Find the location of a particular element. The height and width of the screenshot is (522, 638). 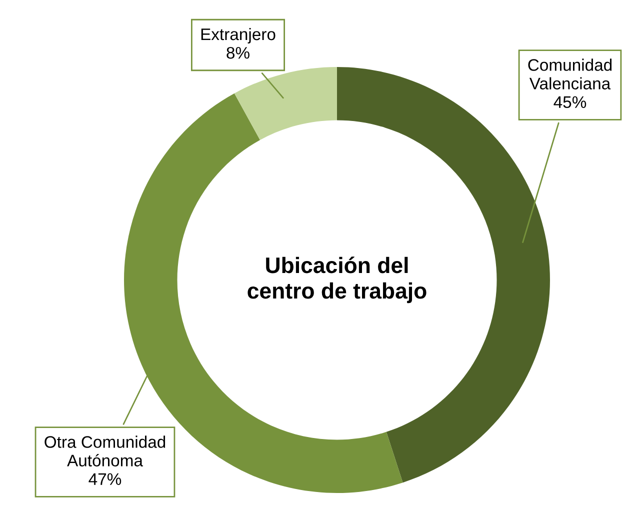

slice-label: Otra Comunidad Autónoma is located at coordinates (105, 451).